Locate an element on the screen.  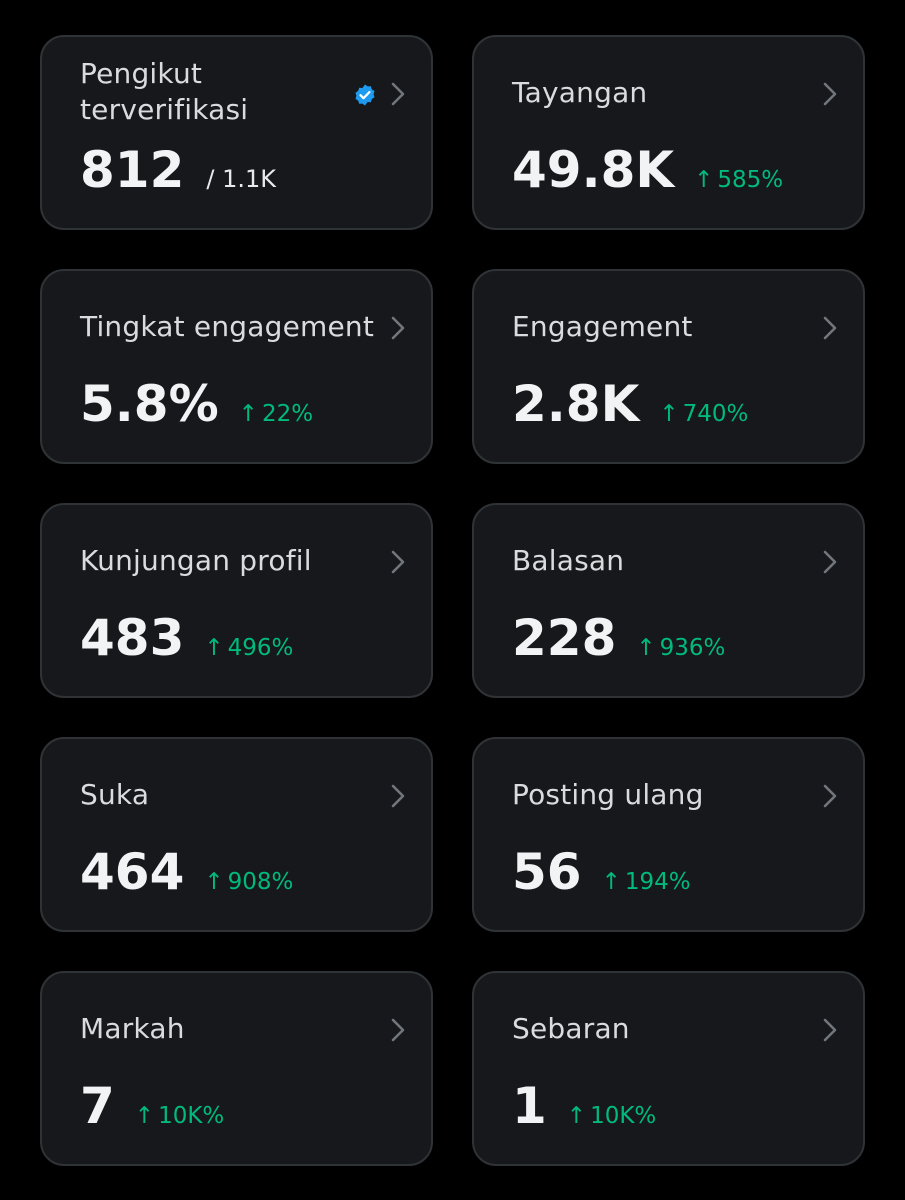
metric-value-row: 49.8K ↑ 585% is located at coordinates (647, 170).